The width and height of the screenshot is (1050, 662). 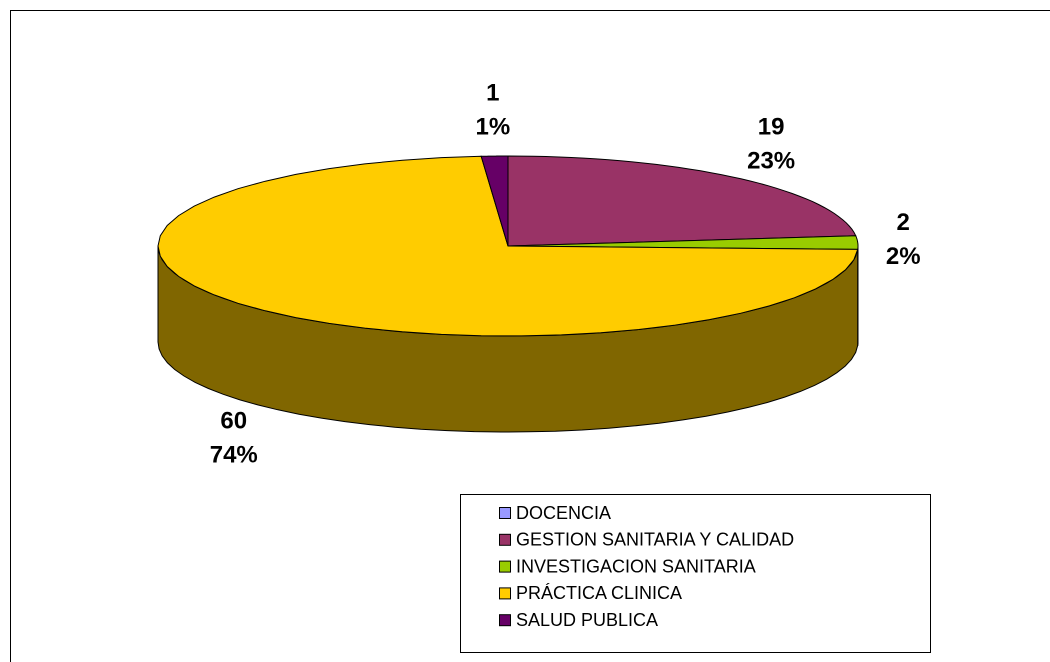 I want to click on legend-label: INVESTIGACION SANITARIA, so click(x=636, y=566).